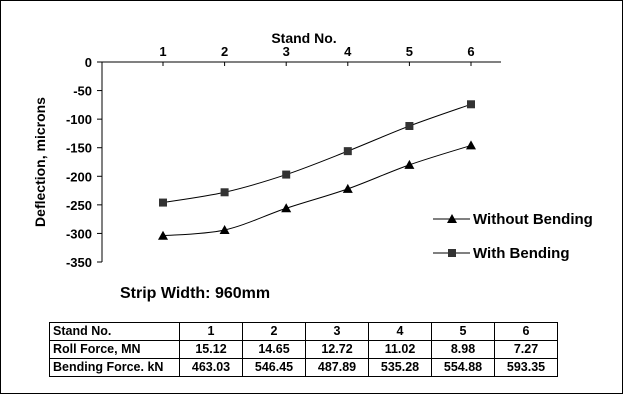 This screenshot has height=396, width=625. I want to click on table-cell: 8.98, so click(463, 349).